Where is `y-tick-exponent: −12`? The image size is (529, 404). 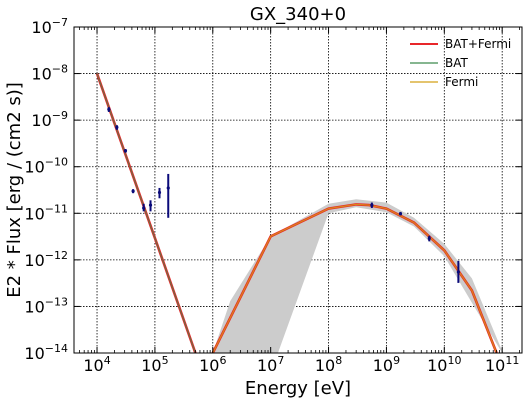 y-tick-exponent: −12 is located at coordinates (56, 255).